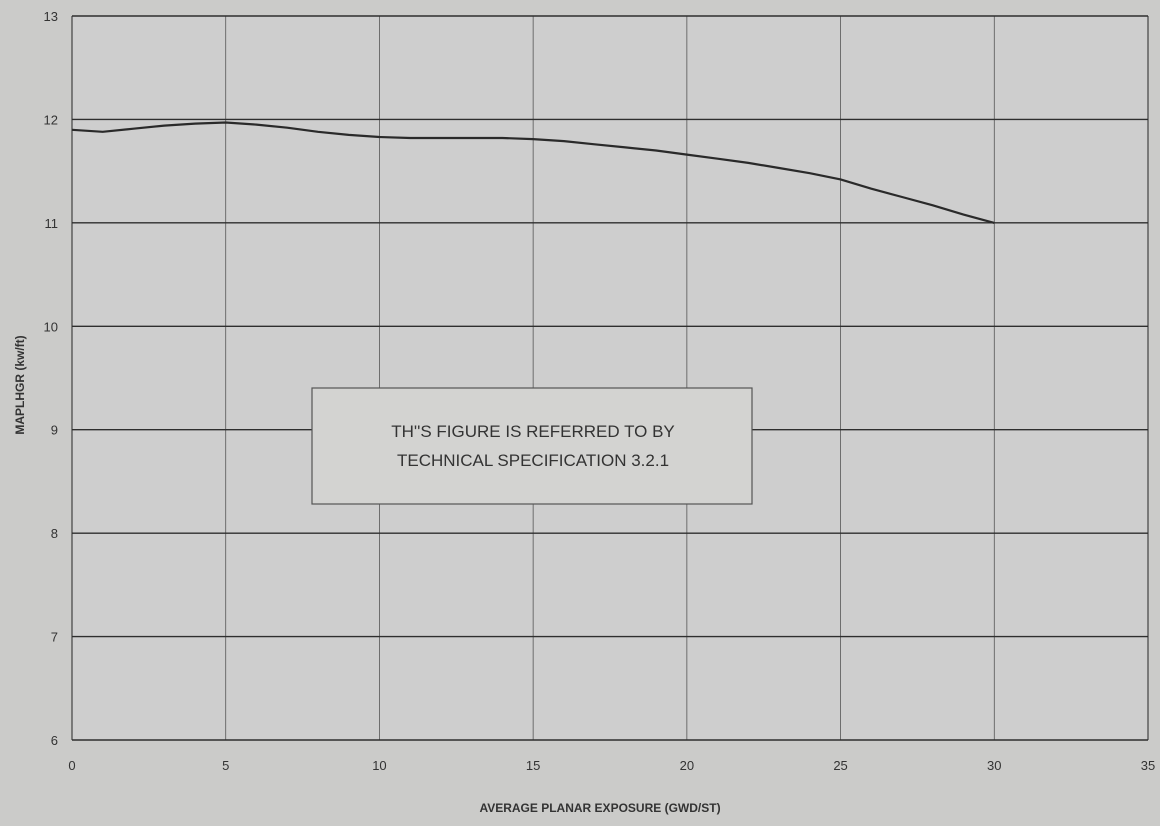 This screenshot has width=1160, height=826. What do you see at coordinates (51, 378) in the screenshot?
I see `y-tick-labels: 6 7 8 9 10 11 12 13` at bounding box center [51, 378].